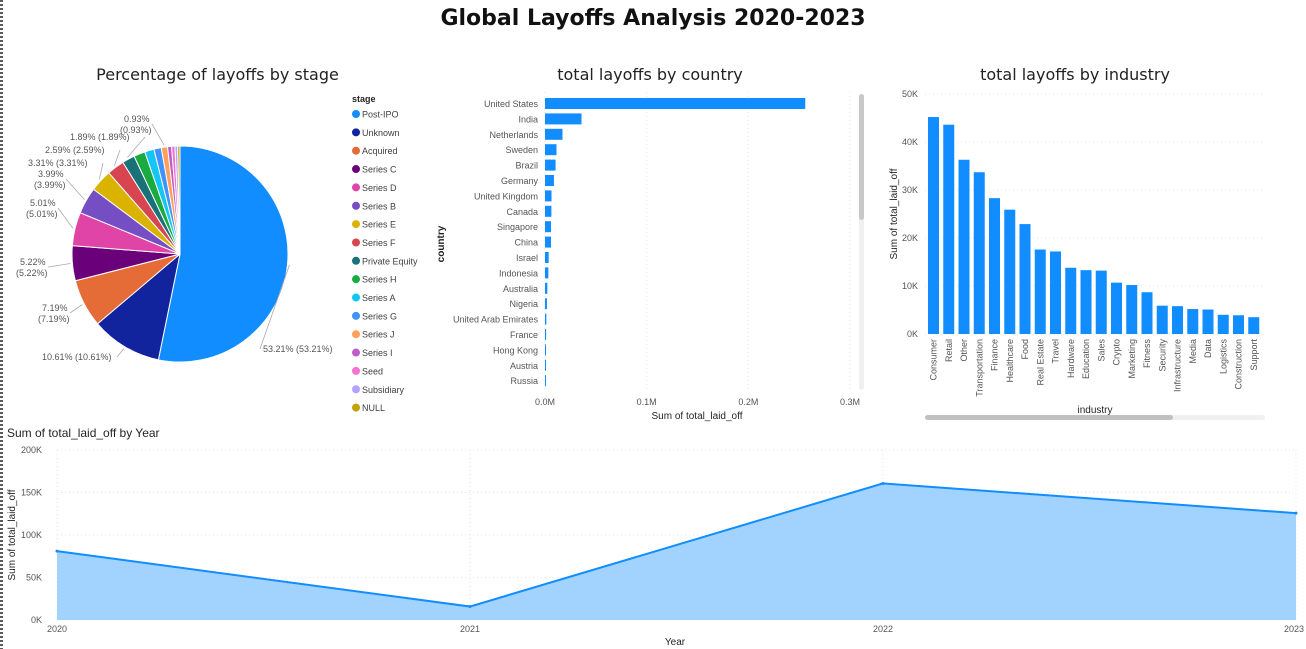 This screenshot has width=1306, height=649. What do you see at coordinates (1010, 361) in the screenshot?
I see `x-tick-label: Healthcare` at bounding box center [1010, 361].